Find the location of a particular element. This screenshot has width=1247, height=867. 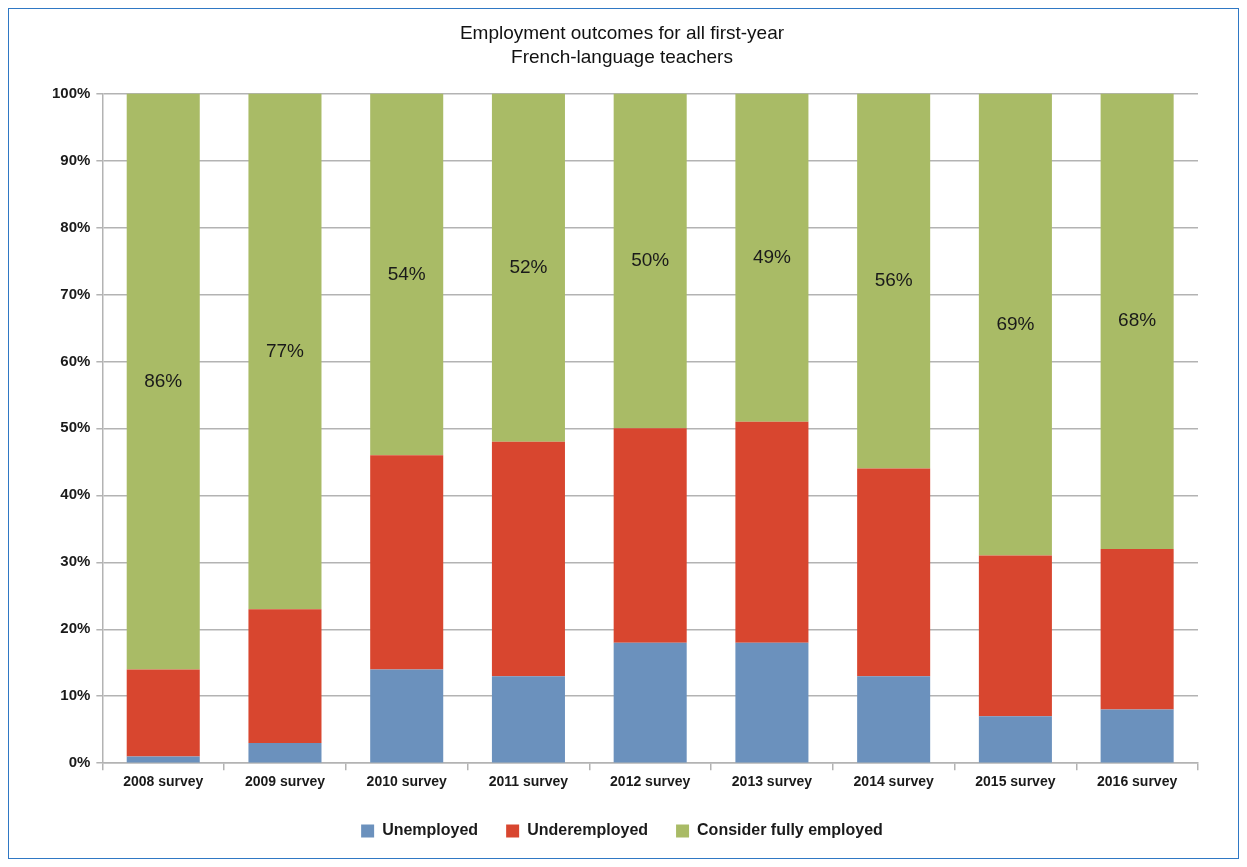

x-tick-label: 2011 survey is located at coordinates (528, 781).